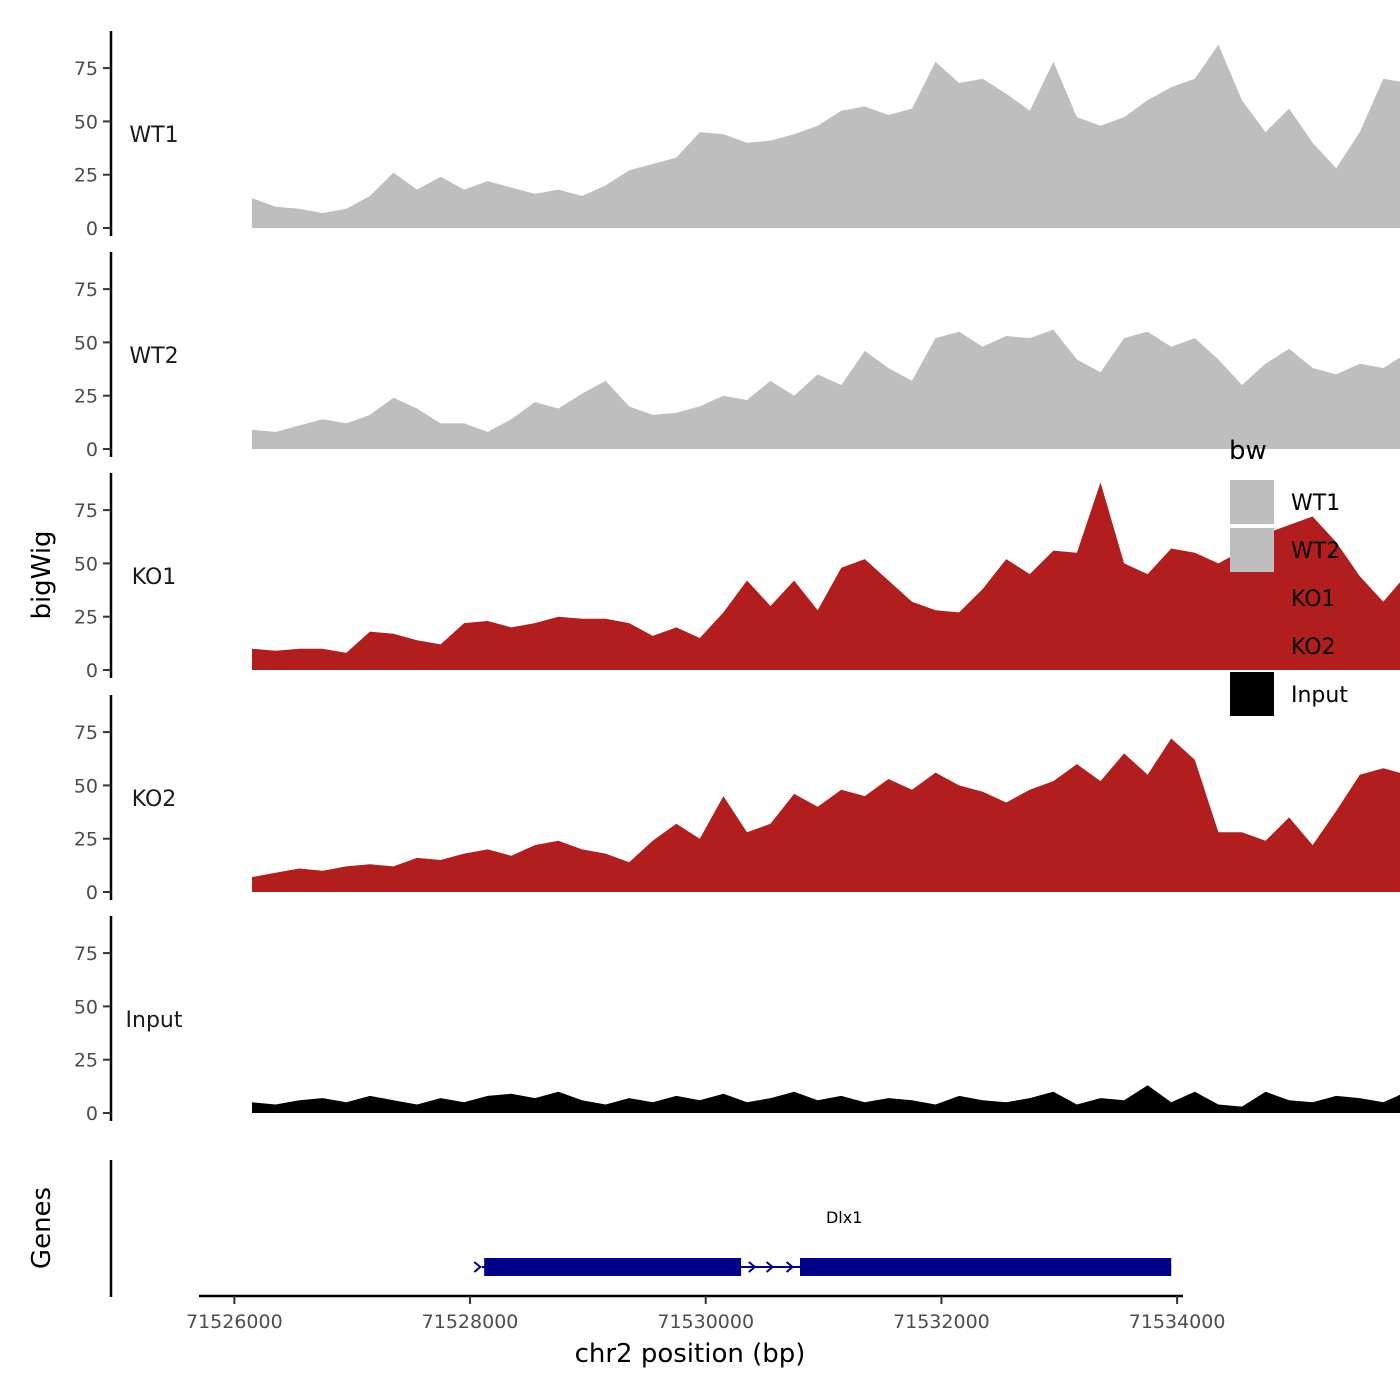 The height and width of the screenshot is (1400, 1400). I want to click on legend-label: KO2, so click(1313, 647).